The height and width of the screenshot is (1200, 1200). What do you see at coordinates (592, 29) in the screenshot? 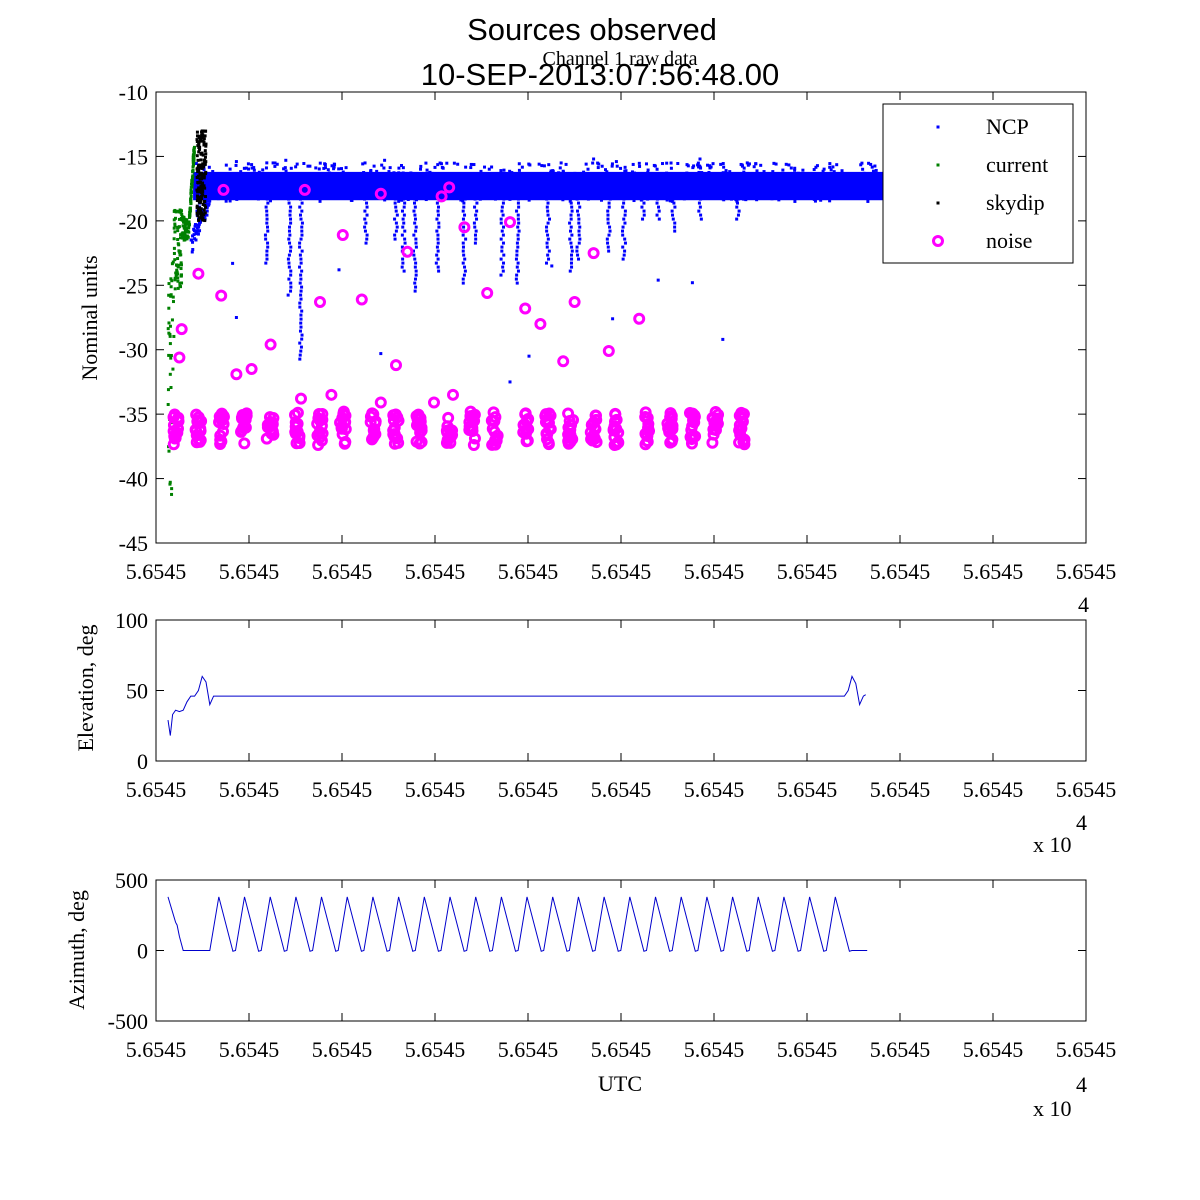
I see `figure-title: Sources observed` at bounding box center [592, 29].